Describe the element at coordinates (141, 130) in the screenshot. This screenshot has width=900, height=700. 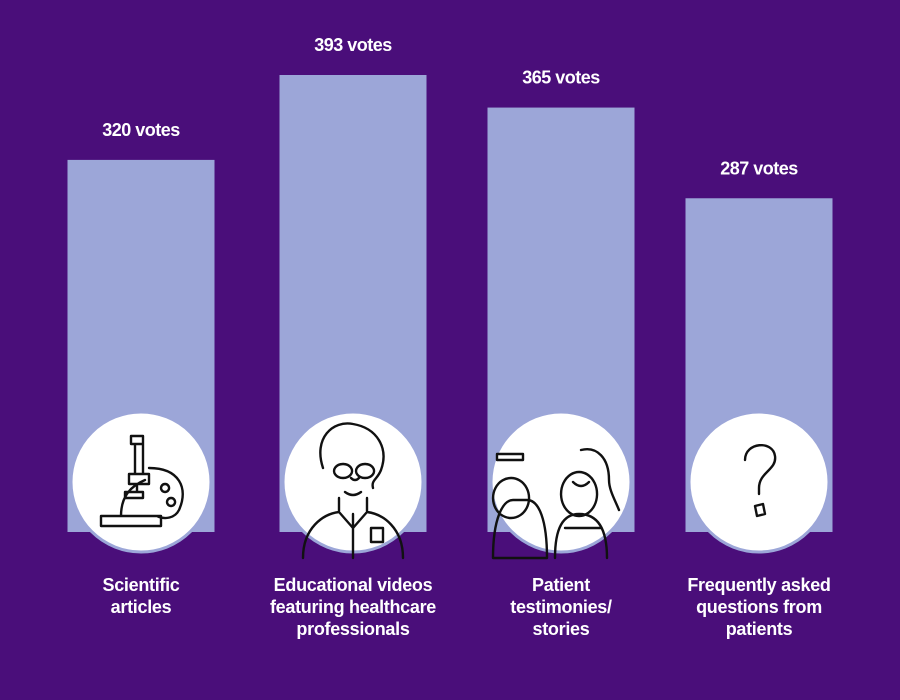
I see `value-label: 320 votes` at that location.